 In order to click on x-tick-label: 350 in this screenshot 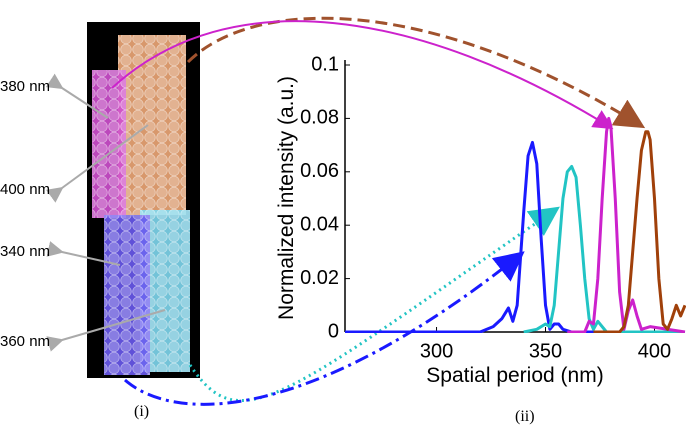, I will do `click(545, 351)`.